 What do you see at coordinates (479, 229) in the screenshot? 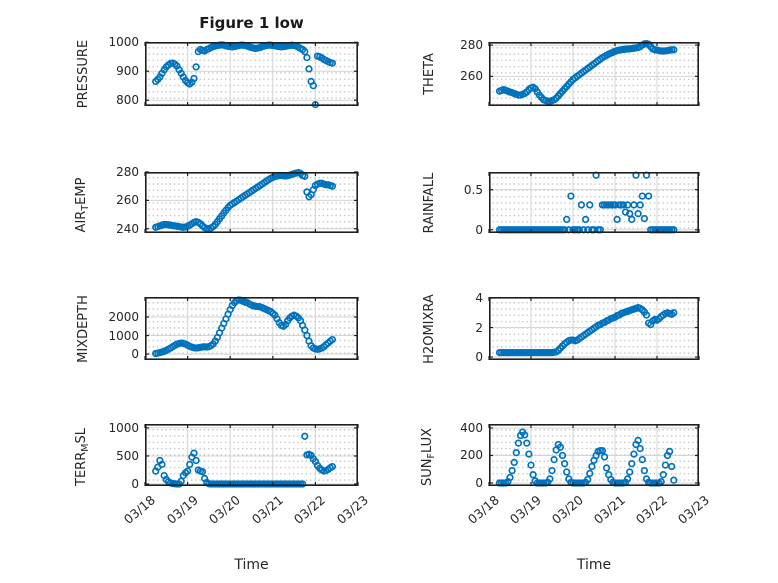
I see `y-tick-label-rainfall: 0` at bounding box center [479, 229].